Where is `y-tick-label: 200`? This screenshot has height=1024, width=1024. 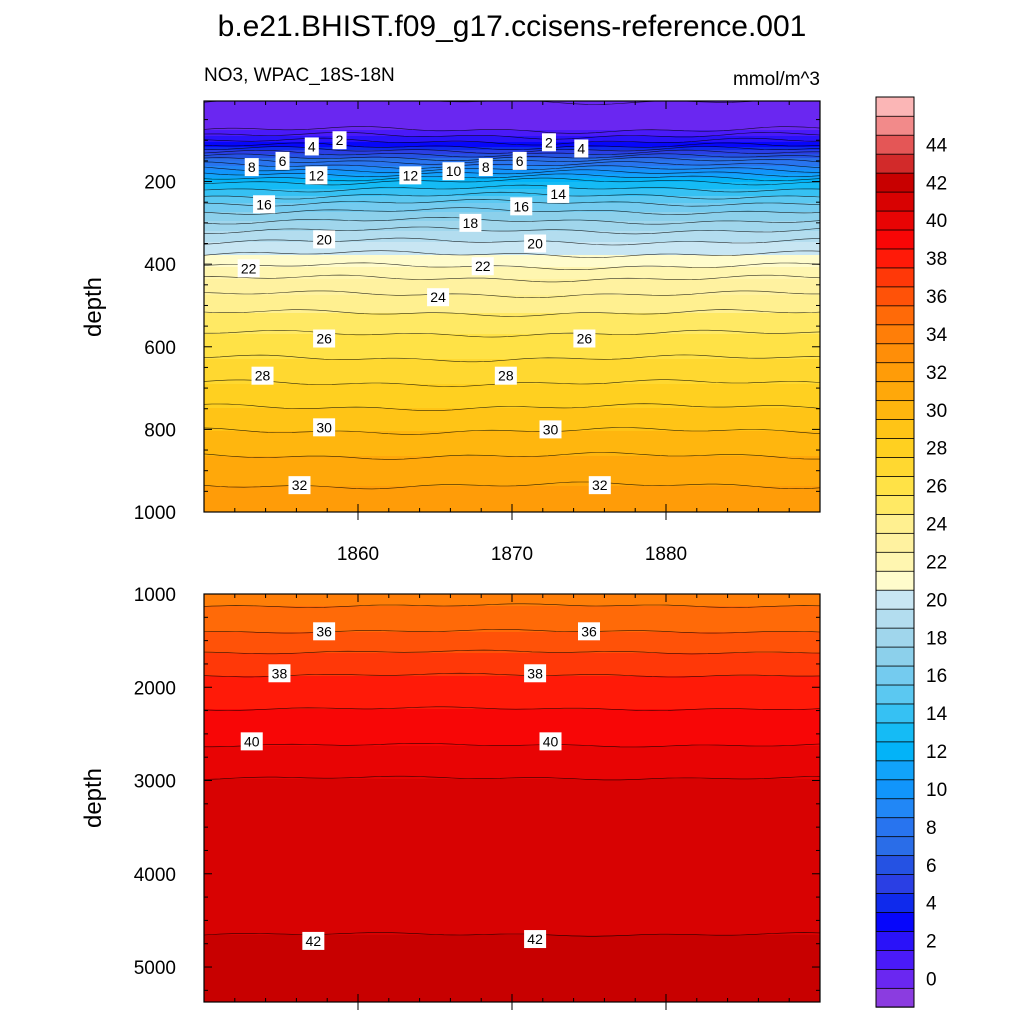 y-tick-label: 200 is located at coordinates (160, 183).